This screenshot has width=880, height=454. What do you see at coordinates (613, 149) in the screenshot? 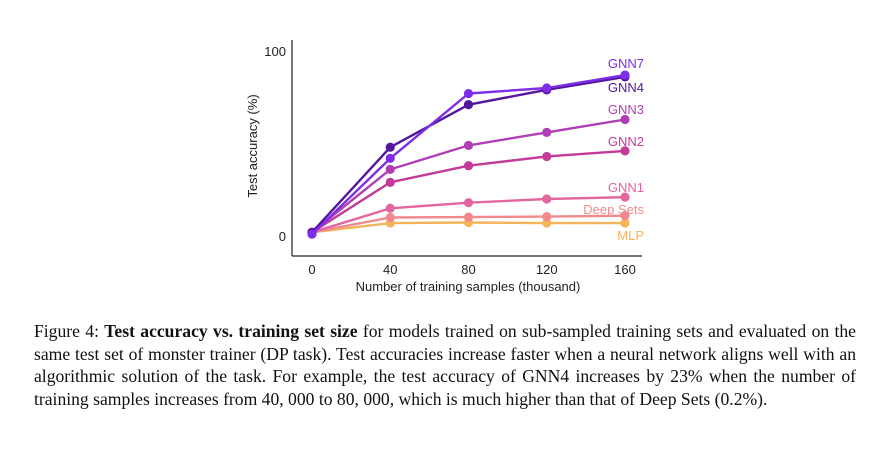
I see `chart-series-labels: GNN7 GNN4 GNN3 GNN2 GNN1 Deep Sets MLP` at bounding box center [613, 149].